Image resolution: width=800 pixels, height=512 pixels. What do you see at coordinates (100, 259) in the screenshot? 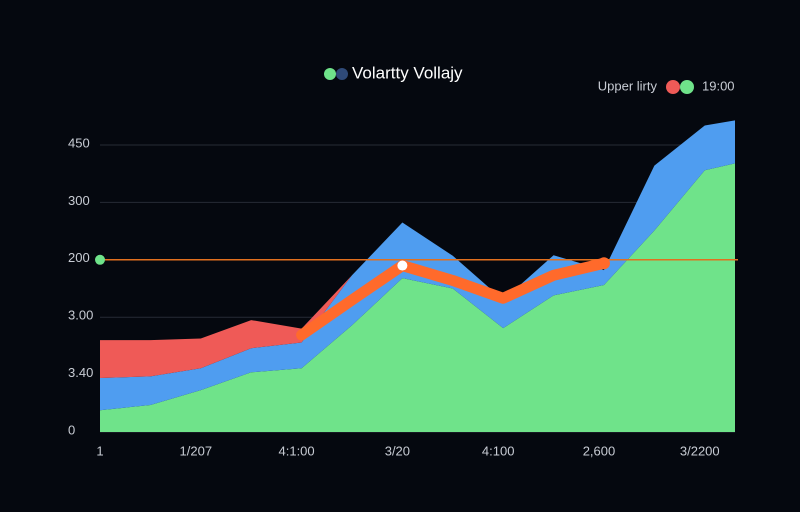
I see `reference-dot` at bounding box center [100, 259].